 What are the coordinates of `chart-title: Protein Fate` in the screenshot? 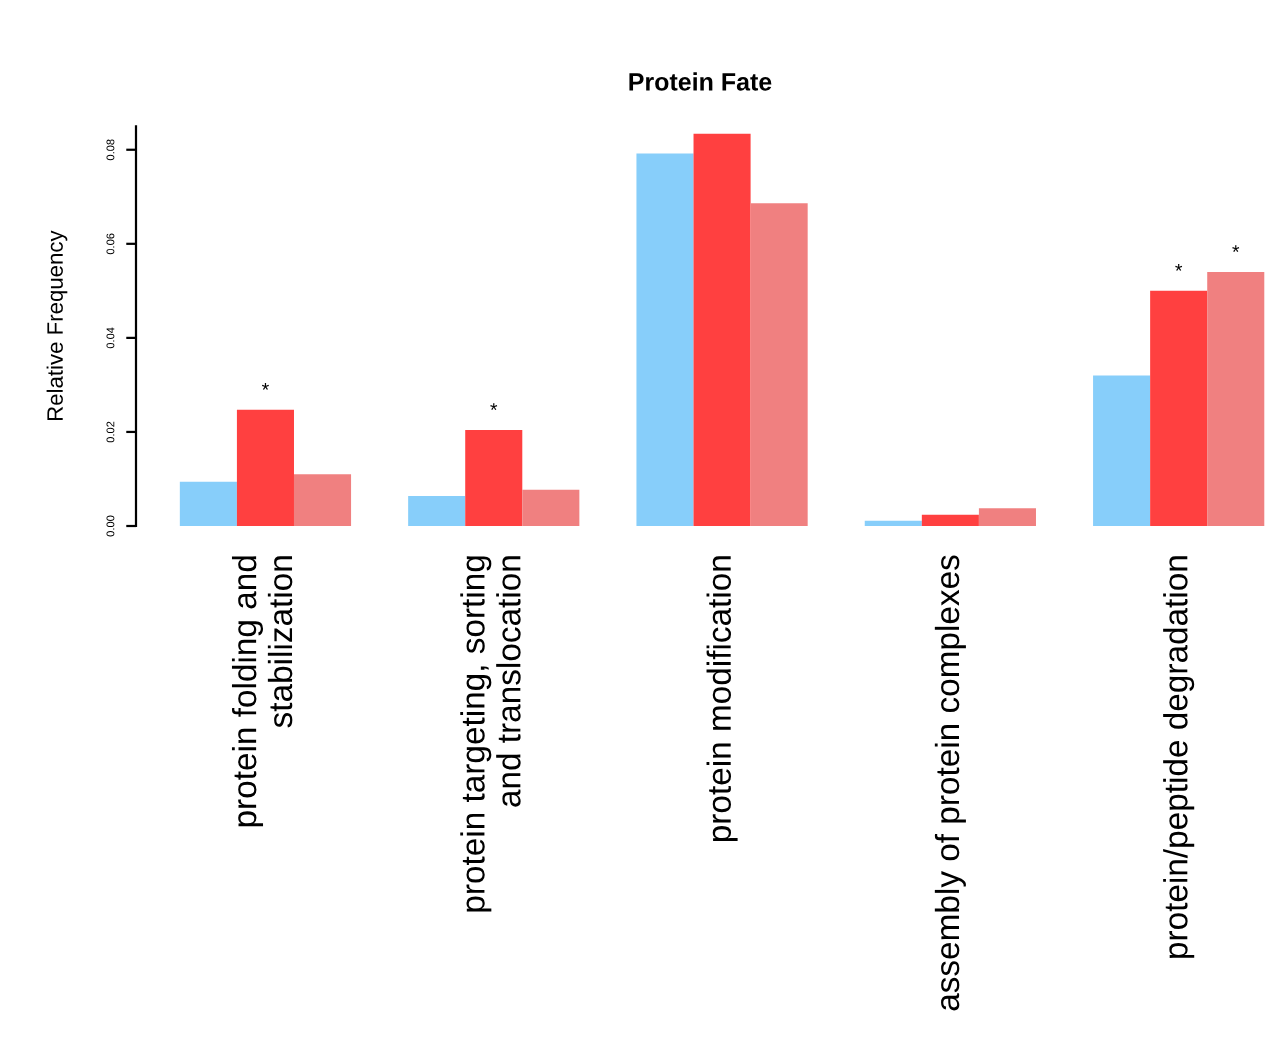 It's located at (700, 81).